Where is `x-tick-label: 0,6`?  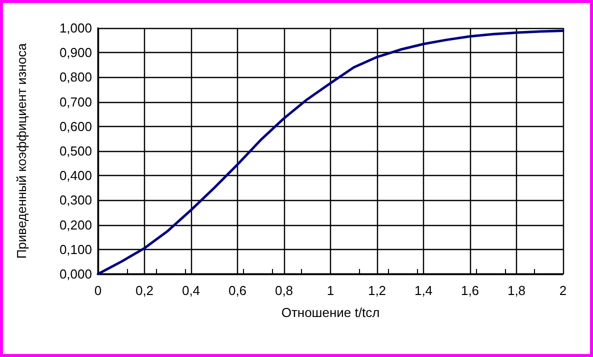 x-tick-label: 0,6 is located at coordinates (237, 290).